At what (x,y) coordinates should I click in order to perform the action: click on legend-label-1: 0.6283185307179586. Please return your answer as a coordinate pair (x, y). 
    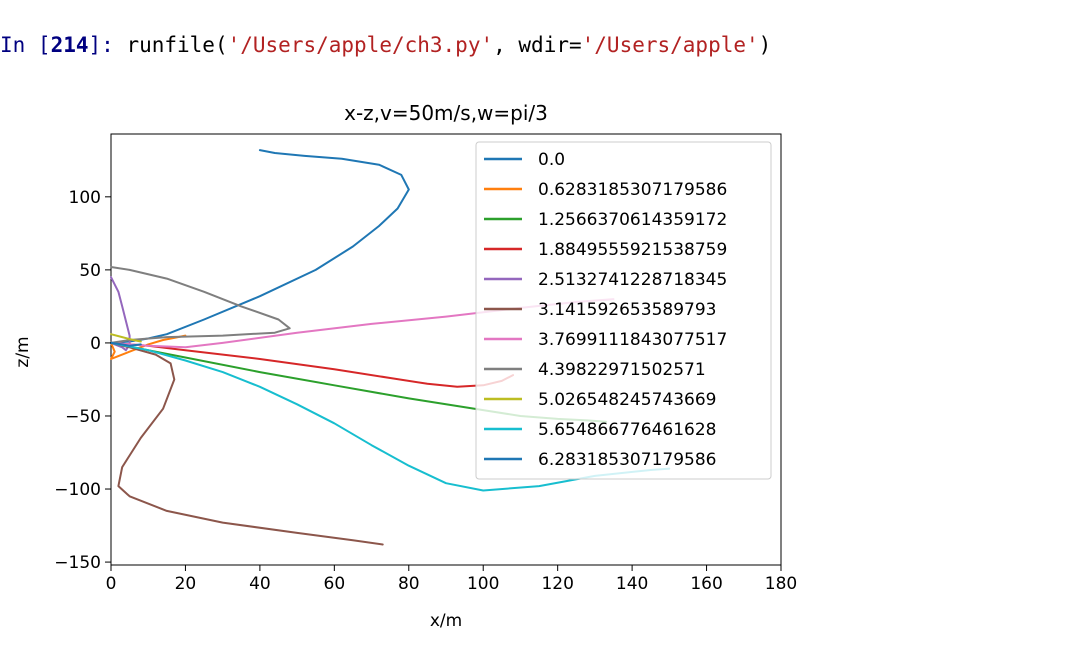
    Looking at the image, I should click on (632, 190).